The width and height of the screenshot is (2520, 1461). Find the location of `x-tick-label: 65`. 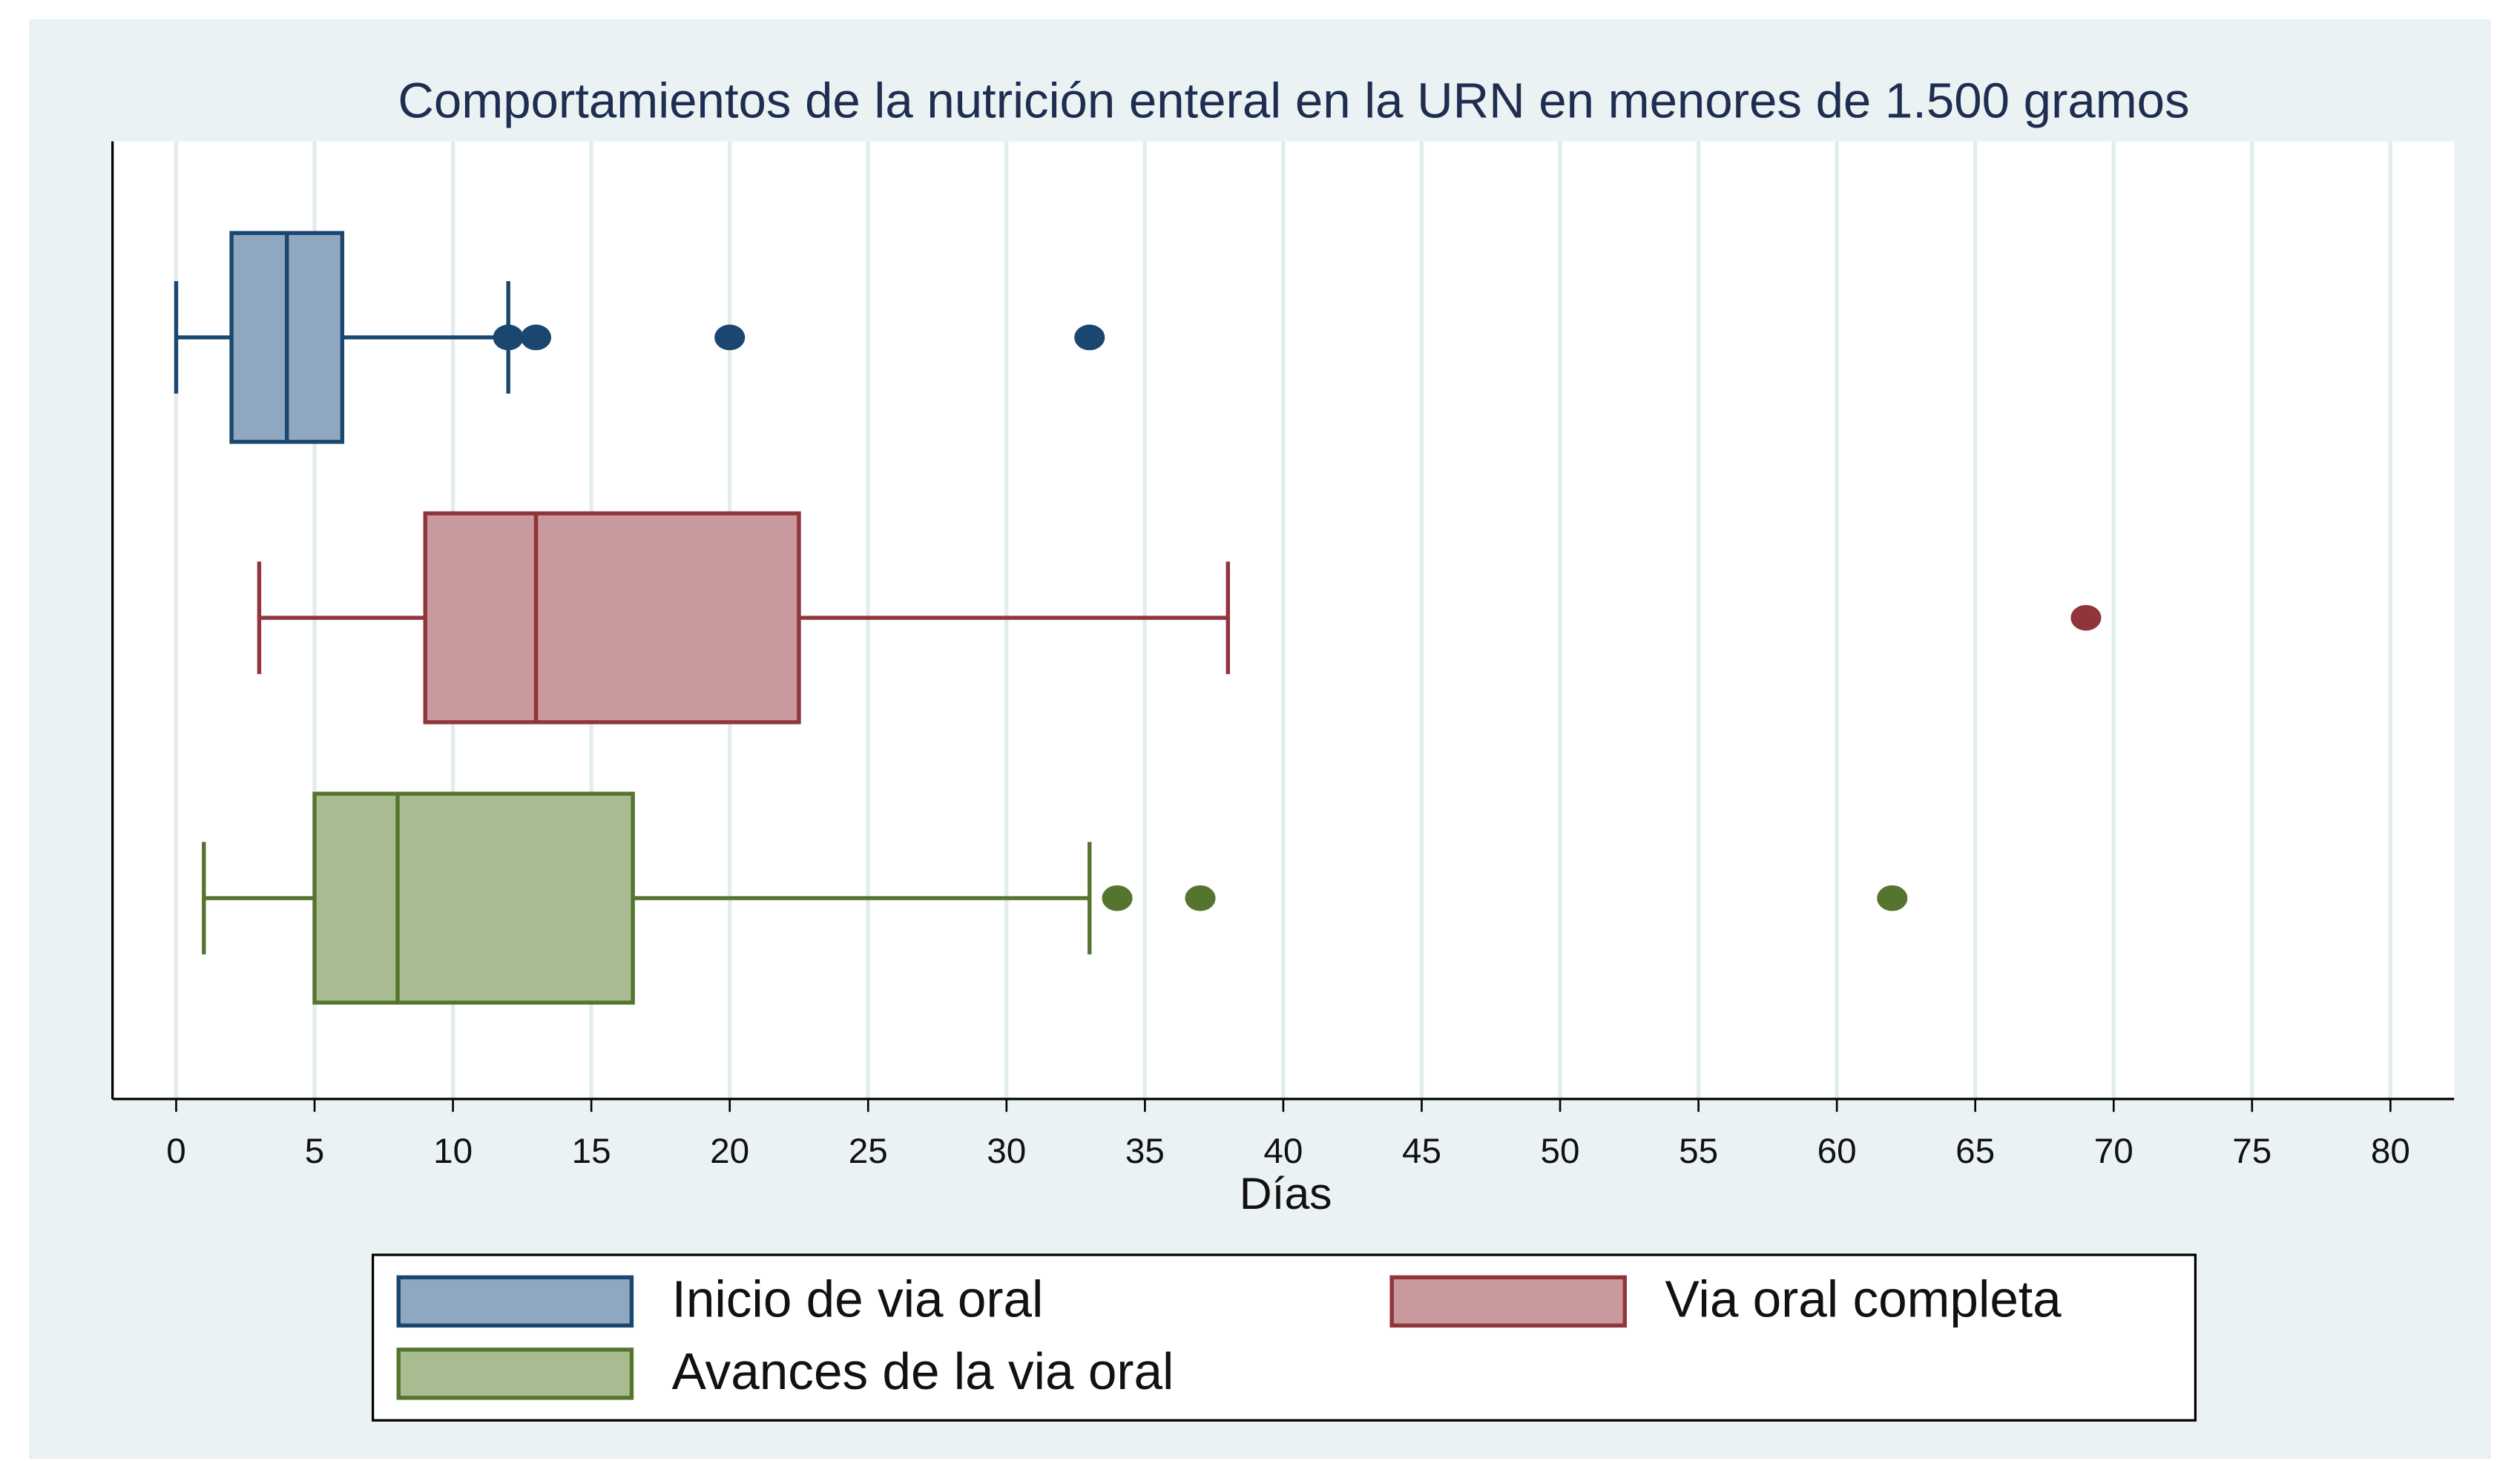

x-tick-label: 65 is located at coordinates (1975, 1151).